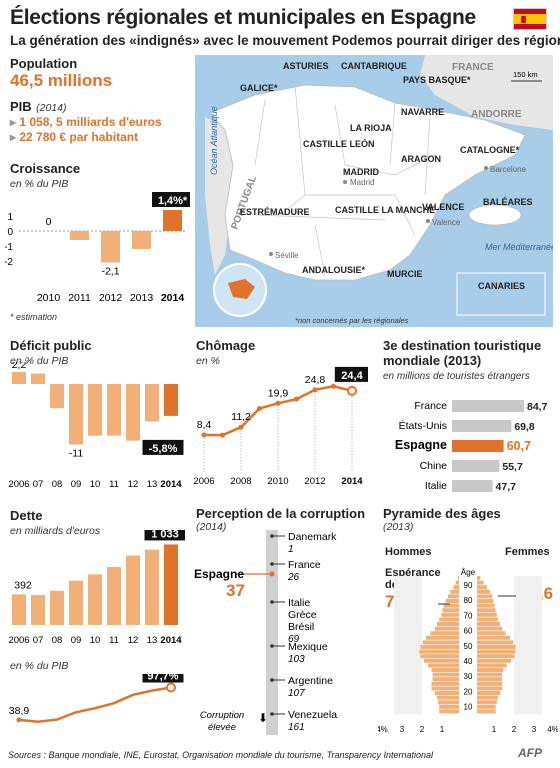 The height and width of the screenshot is (768, 560). What do you see at coordinates (339, 143) in the screenshot?
I see `region-castille-leon: CASTILLE LEÓN` at bounding box center [339, 143].